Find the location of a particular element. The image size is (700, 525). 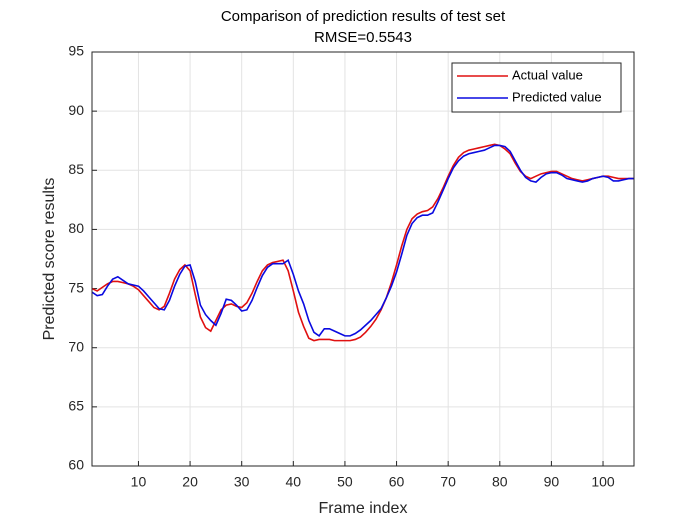

x-axis-label: Frame index is located at coordinates (363, 508).